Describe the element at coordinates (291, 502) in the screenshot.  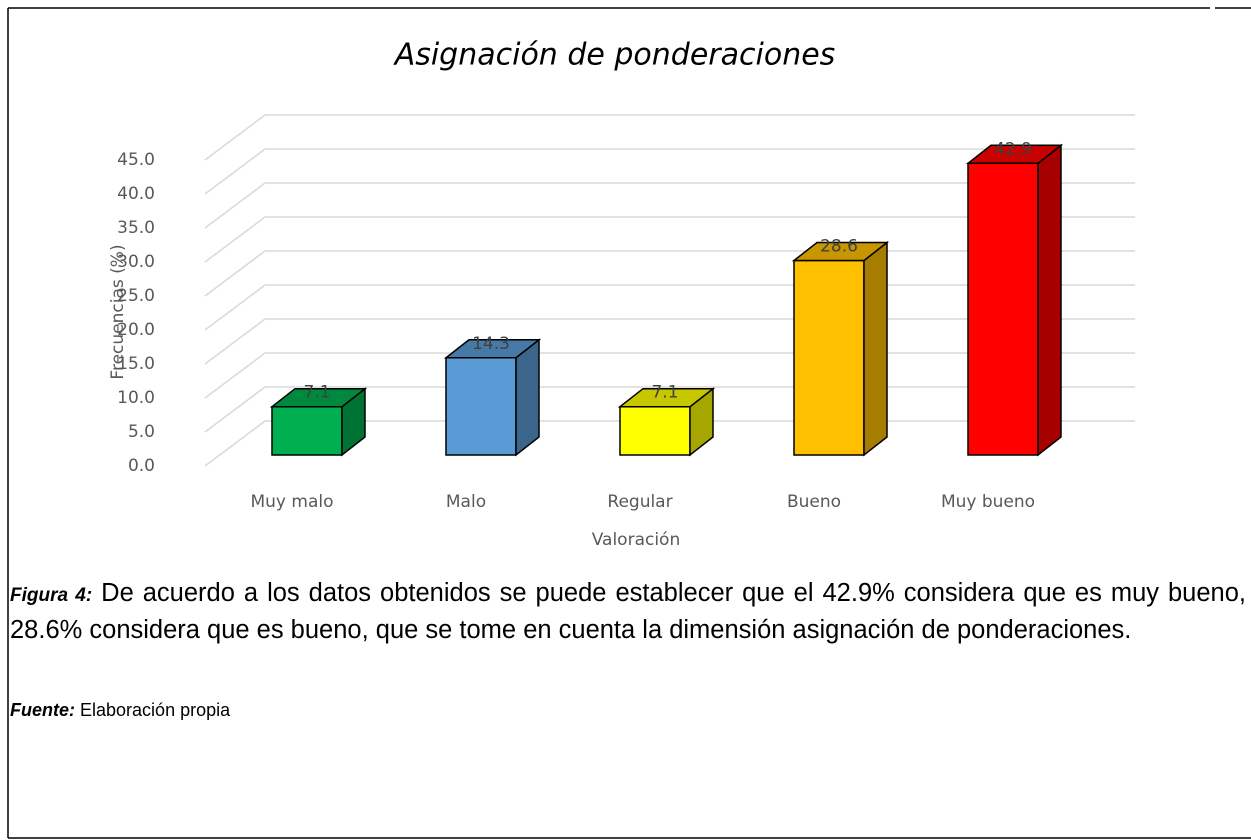
I see `x-tick-label: Muy malo` at that location.